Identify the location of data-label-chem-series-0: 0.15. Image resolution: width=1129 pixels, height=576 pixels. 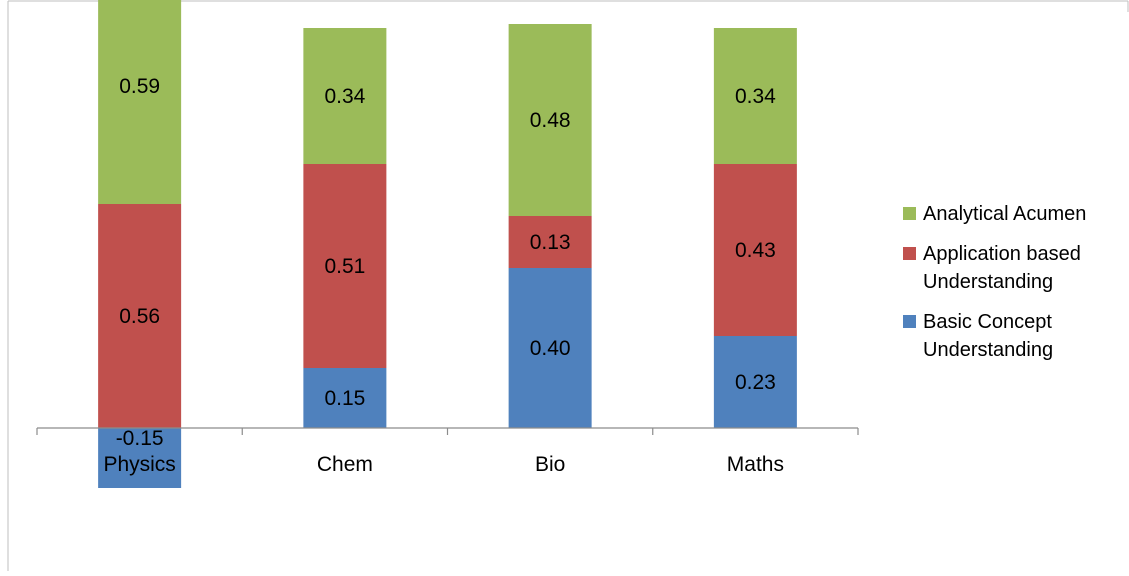
(344, 398).